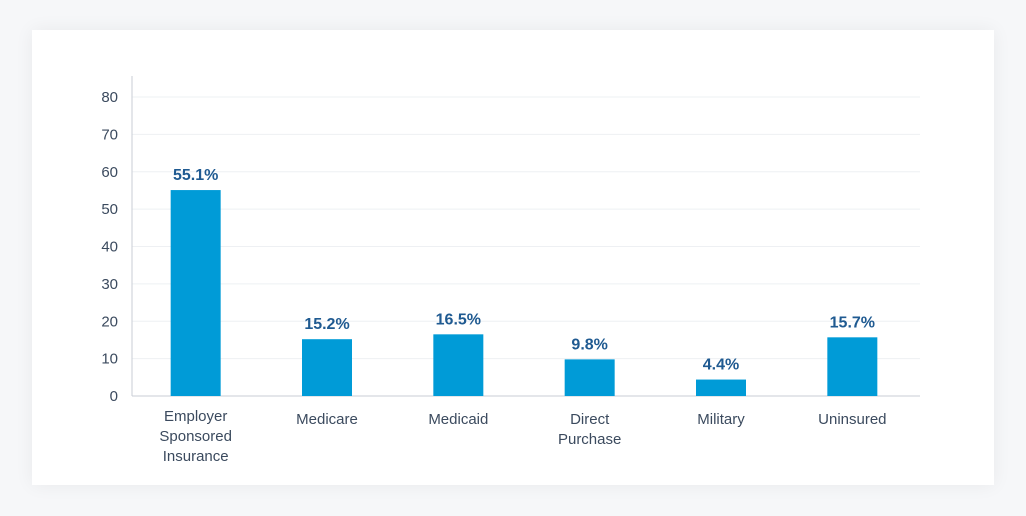 The width and height of the screenshot is (1026, 516). I want to click on category-label-line: Medicaid, so click(458, 419).